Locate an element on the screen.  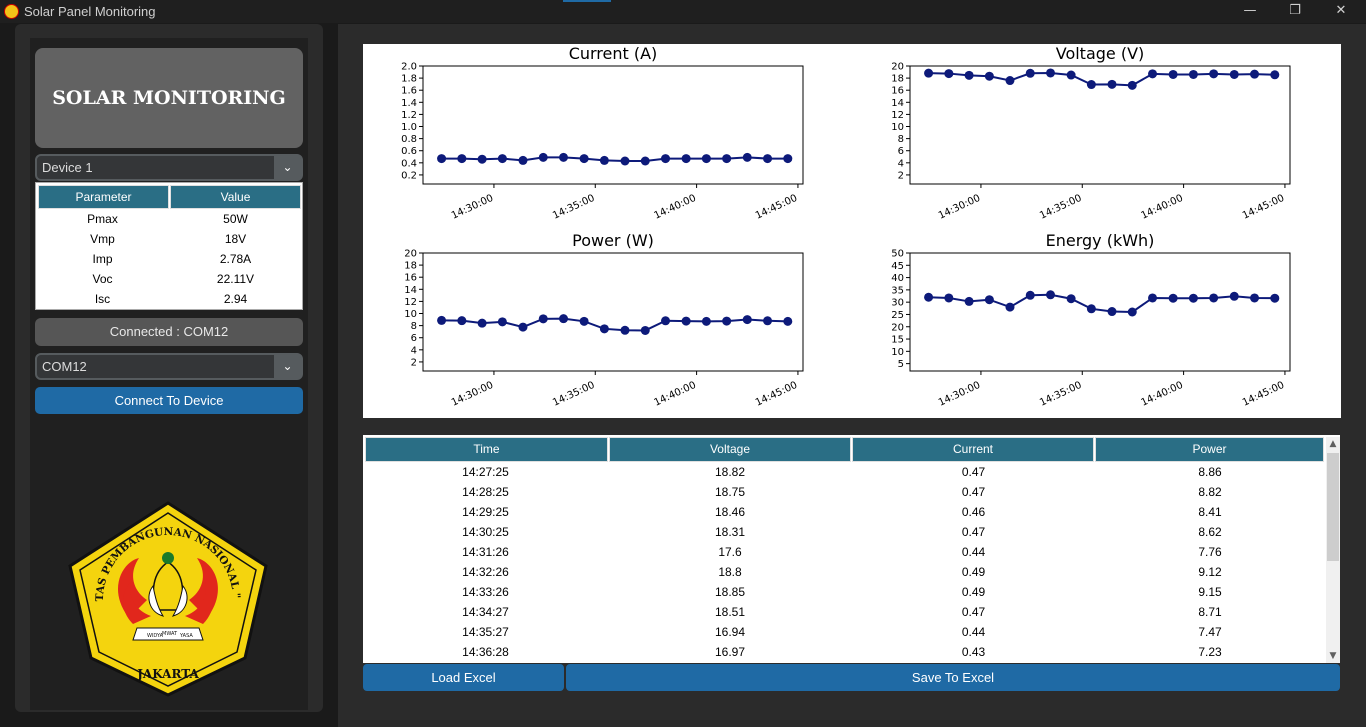
voltage-cell: 18.46 is located at coordinates (730, 512).